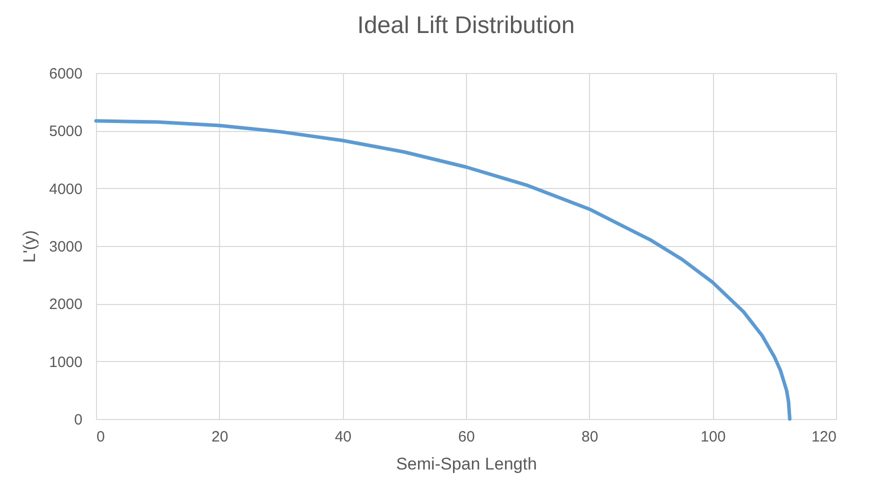 This screenshot has width=876, height=502. Describe the element at coordinates (65, 189) in the screenshot. I see `y-tick-label: 4000` at that location.